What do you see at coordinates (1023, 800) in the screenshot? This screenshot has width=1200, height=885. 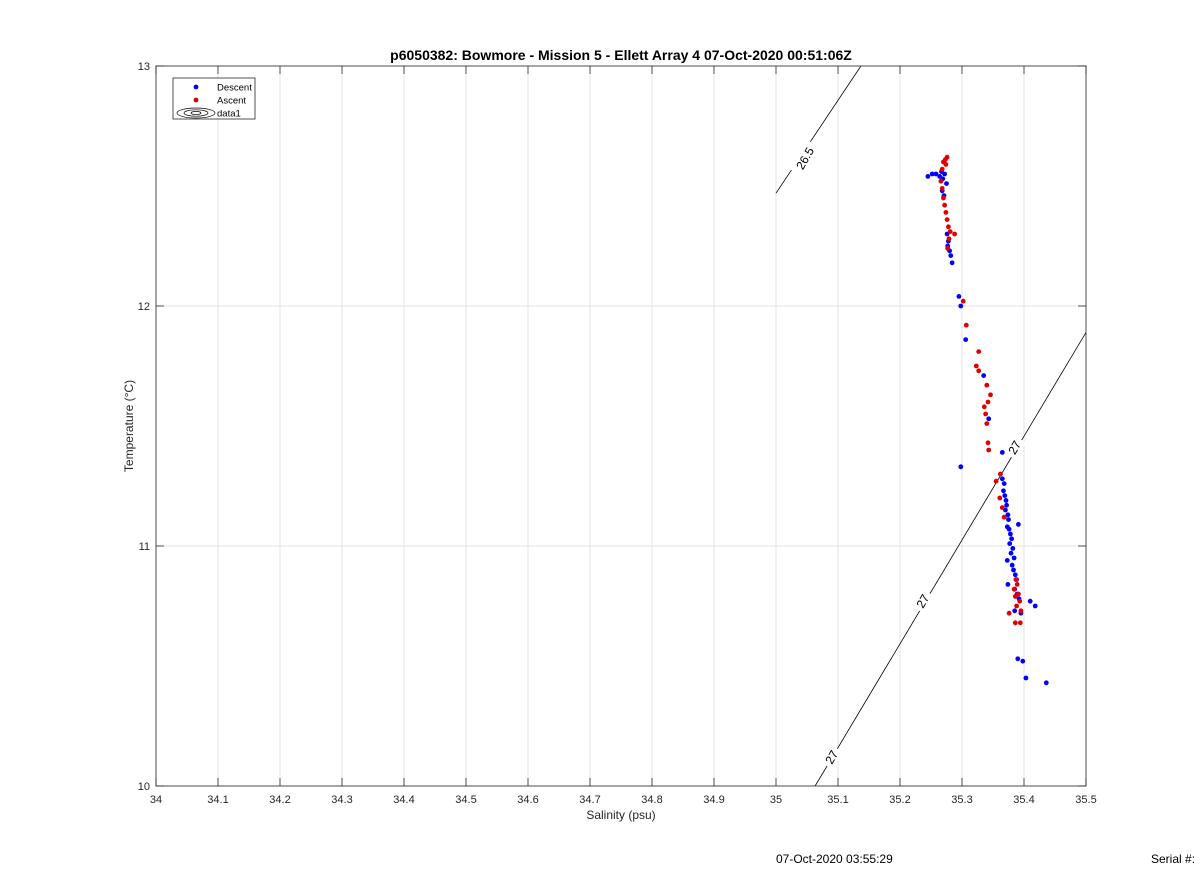 I see `x-tick-label: 35.4` at bounding box center [1023, 800].